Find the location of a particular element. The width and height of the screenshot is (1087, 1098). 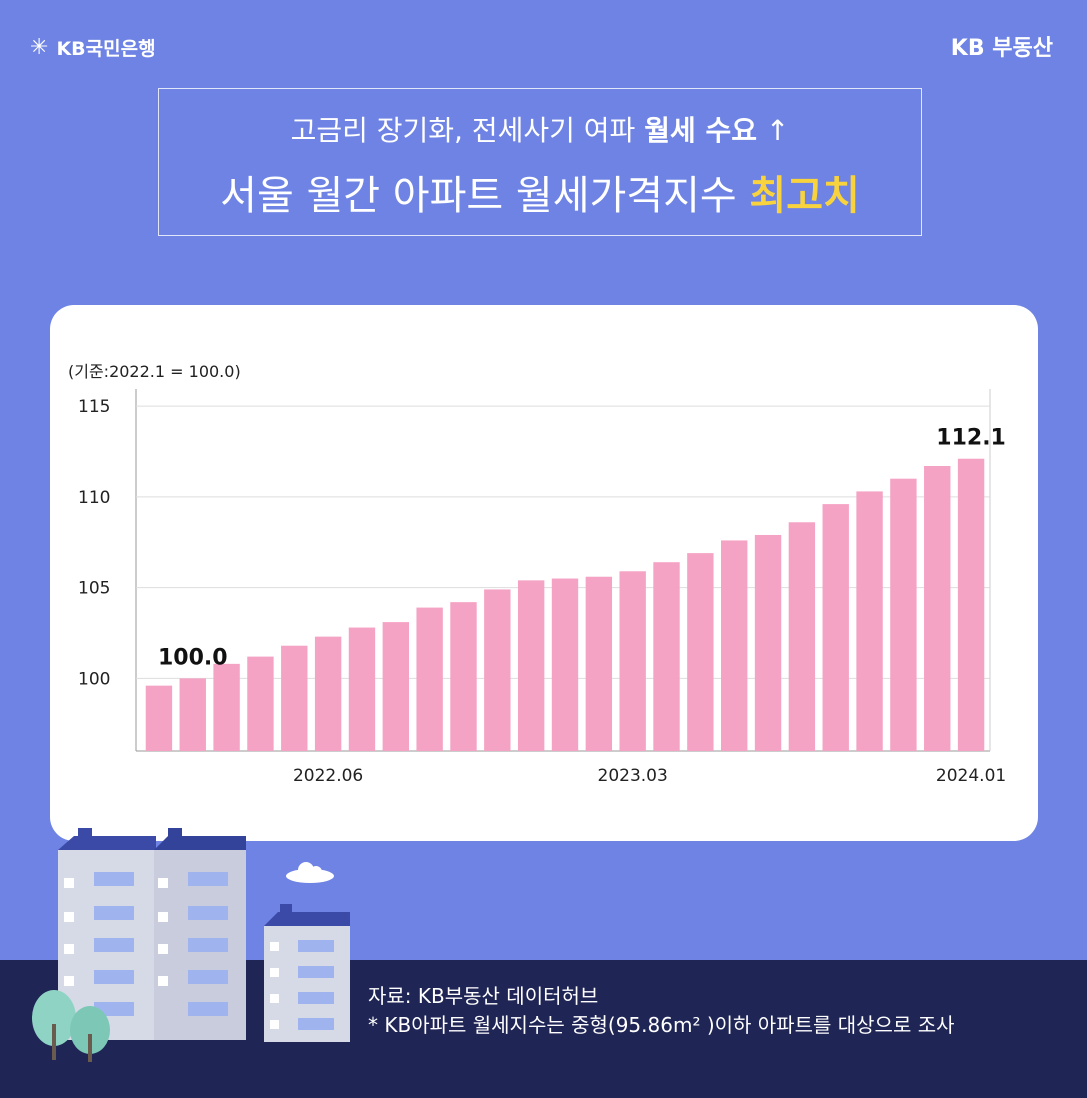

data-label: 112.1 is located at coordinates (971, 438).